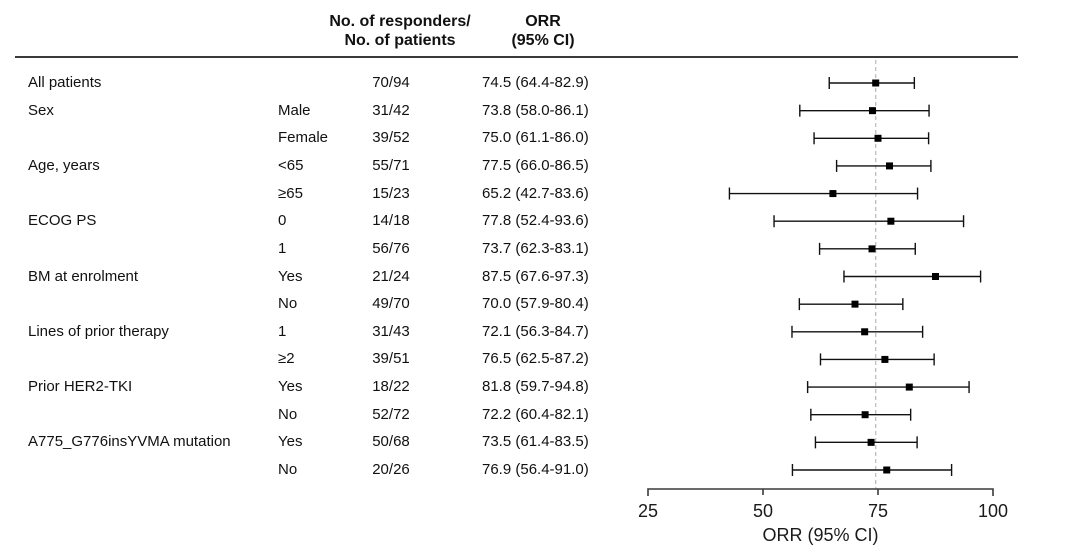 The height and width of the screenshot is (557, 1080). Describe the element at coordinates (83, 276) in the screenshot. I see `group-label: BM at enrolment` at that location.